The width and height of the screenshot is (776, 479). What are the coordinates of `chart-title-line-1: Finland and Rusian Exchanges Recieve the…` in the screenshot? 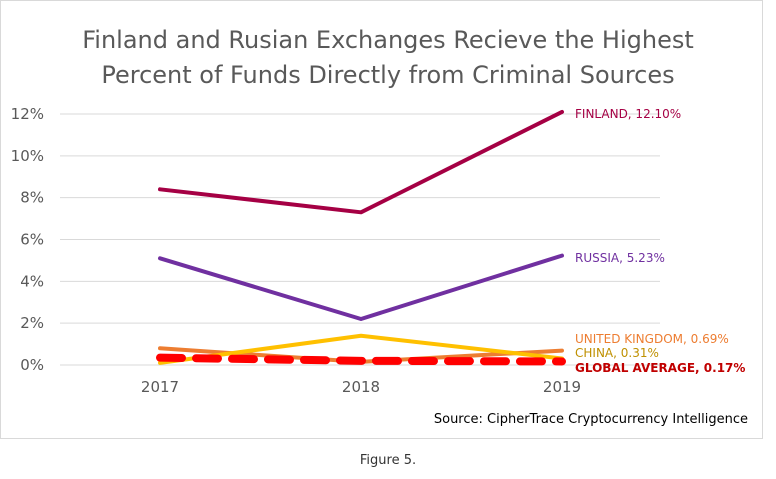 It's located at (388, 40).